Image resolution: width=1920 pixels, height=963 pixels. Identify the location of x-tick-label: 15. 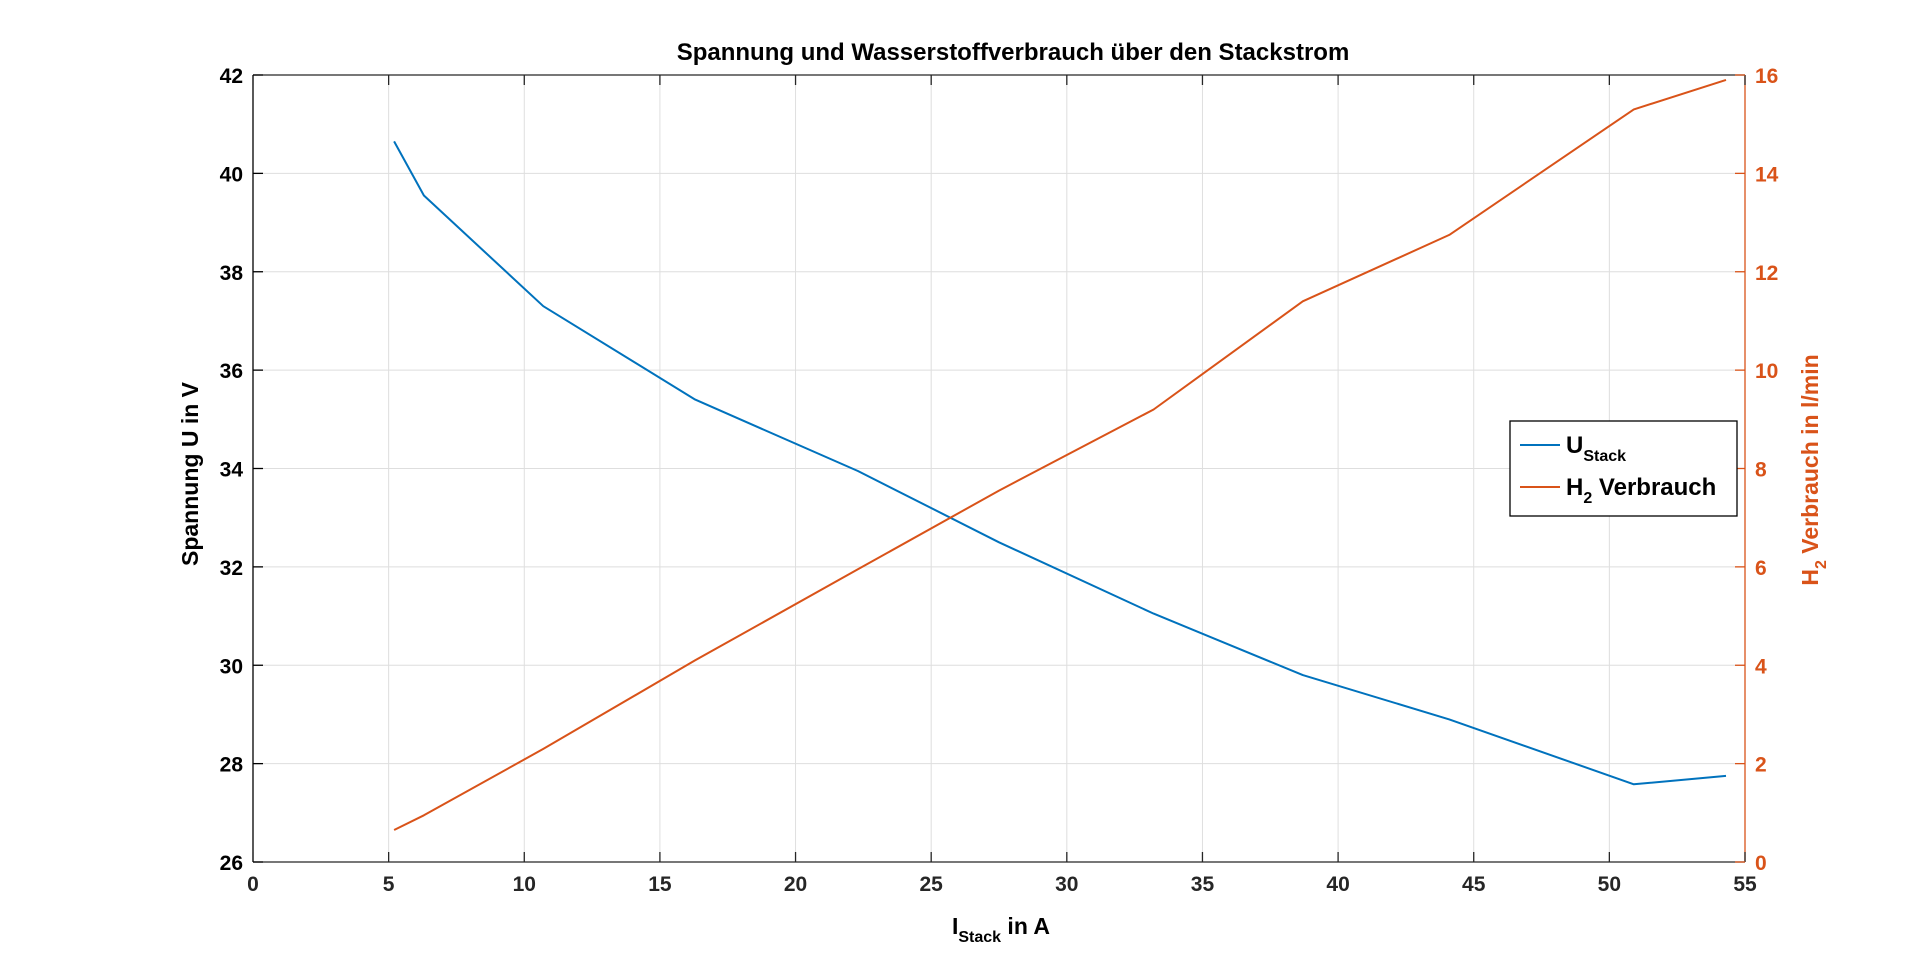
(660, 884).